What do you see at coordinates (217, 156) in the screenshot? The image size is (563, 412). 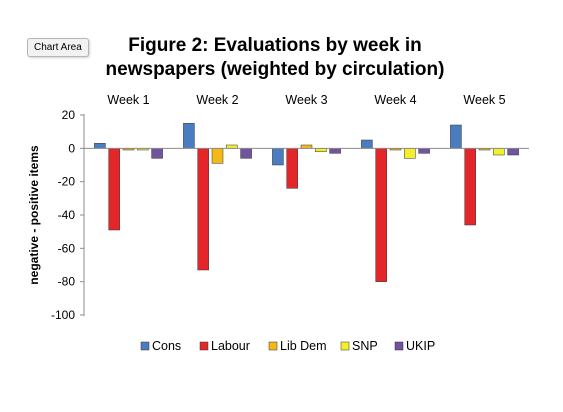 I see `bar-lib-dem` at bounding box center [217, 156].